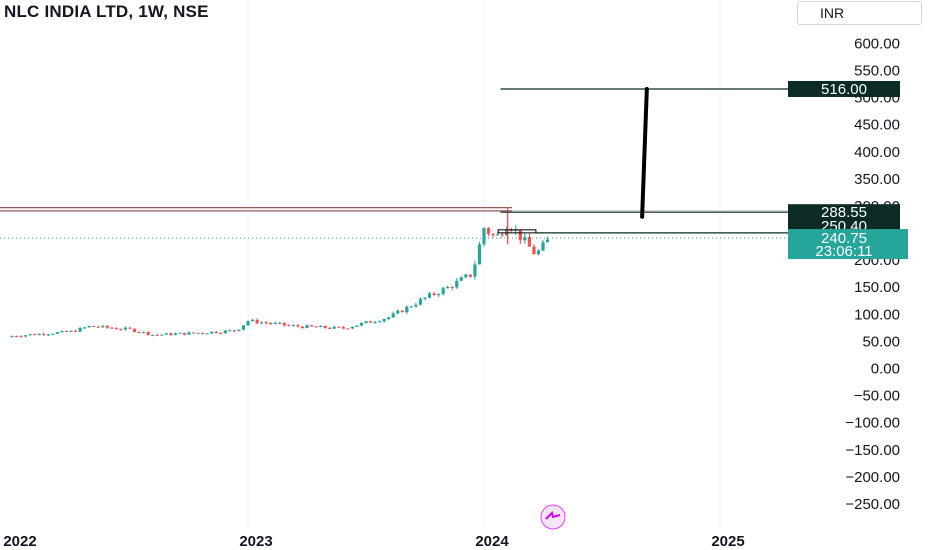  I want to click on projection-drawing, so click(643, 160).